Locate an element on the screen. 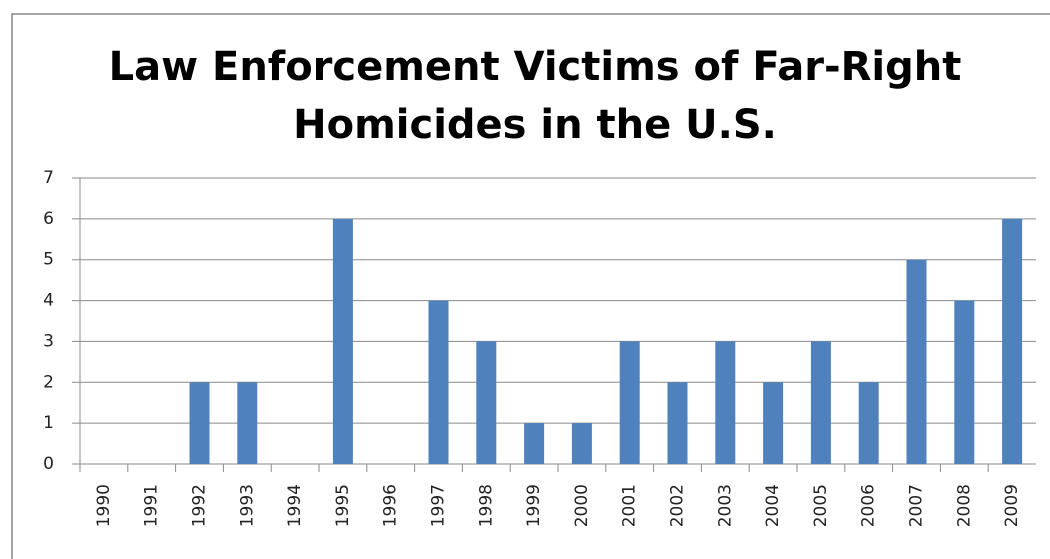 The height and width of the screenshot is (559, 1050). x-tick-label: 2001 is located at coordinates (630, 505).